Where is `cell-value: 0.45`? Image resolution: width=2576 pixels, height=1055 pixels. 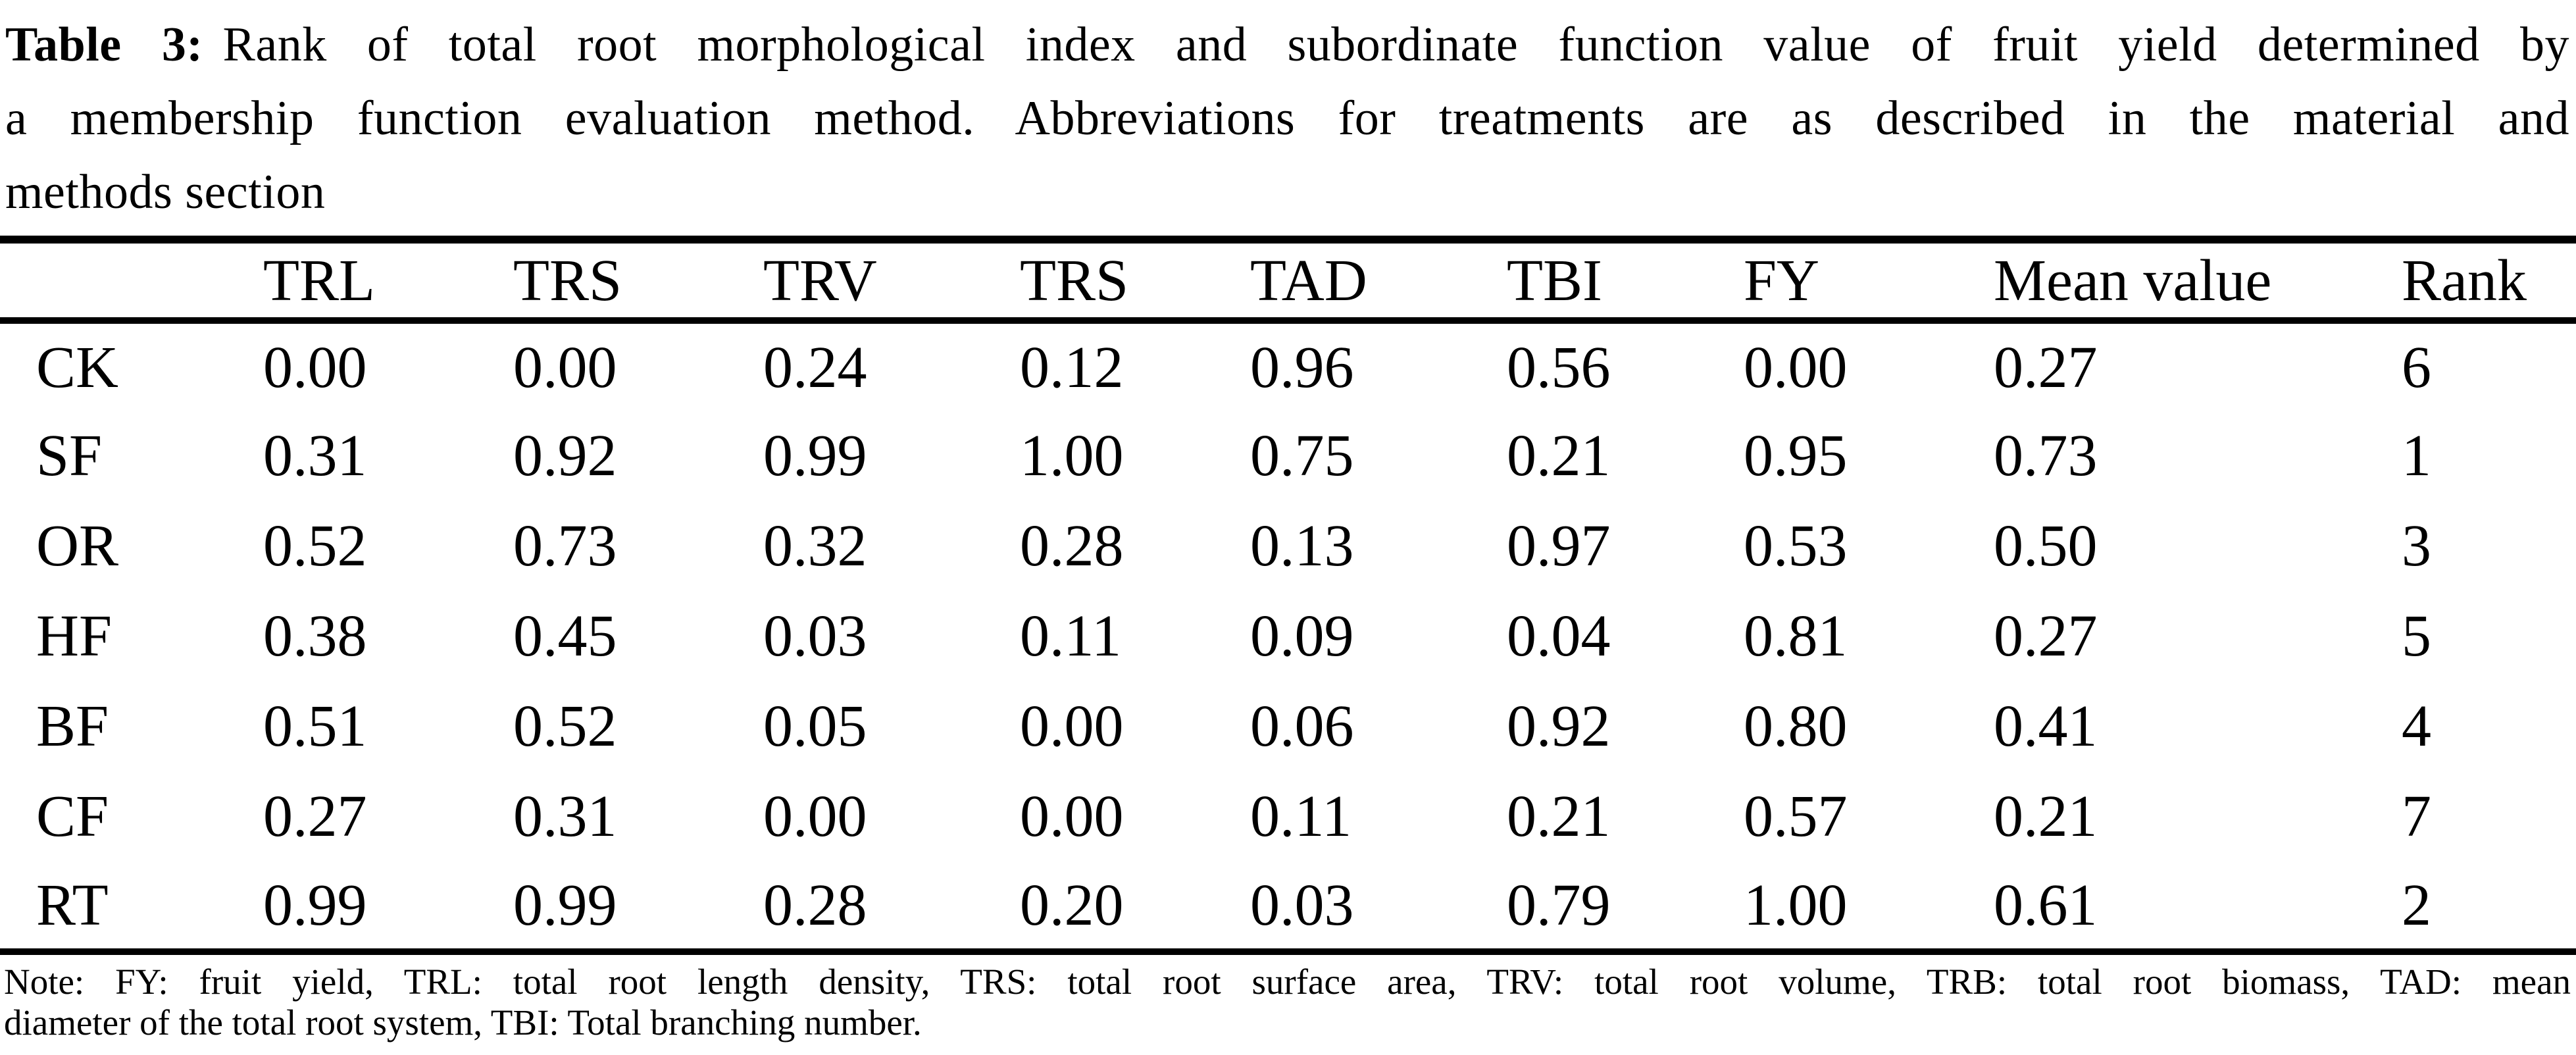 cell-value: 0.45 is located at coordinates (565, 636).